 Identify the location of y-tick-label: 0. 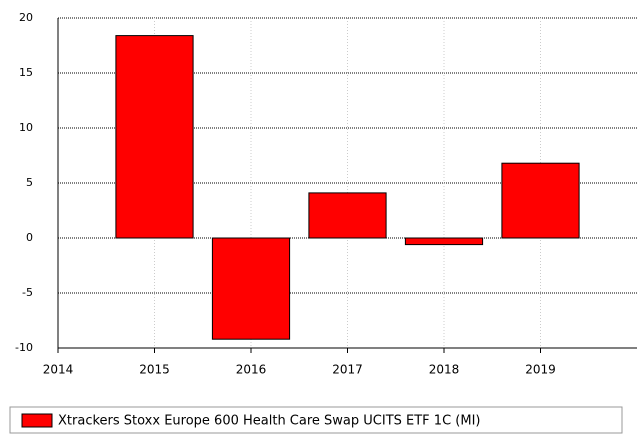
(29, 237).